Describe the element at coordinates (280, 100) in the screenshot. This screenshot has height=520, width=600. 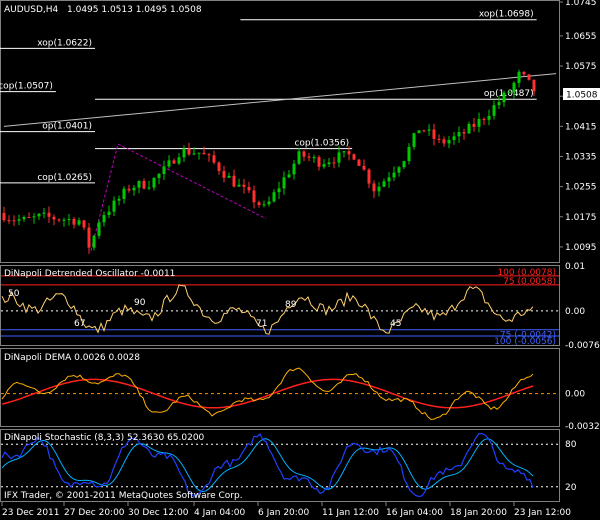
I see `trend-line` at that location.